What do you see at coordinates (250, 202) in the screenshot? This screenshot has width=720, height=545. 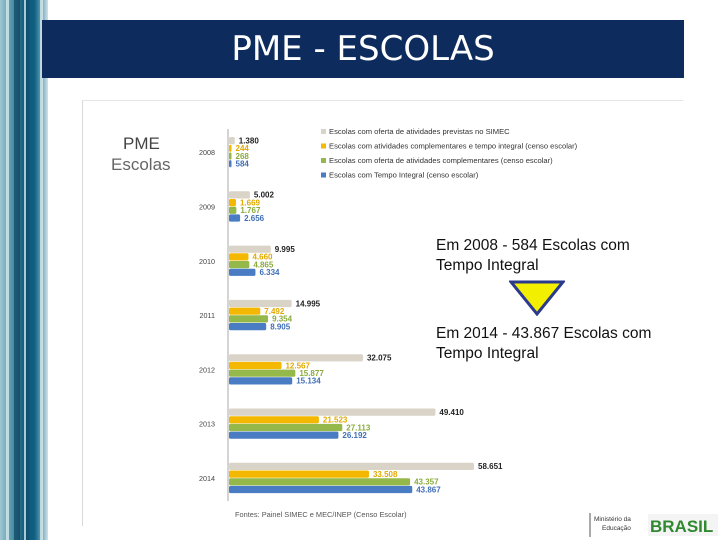 I see `data-label: 1.669` at bounding box center [250, 202].